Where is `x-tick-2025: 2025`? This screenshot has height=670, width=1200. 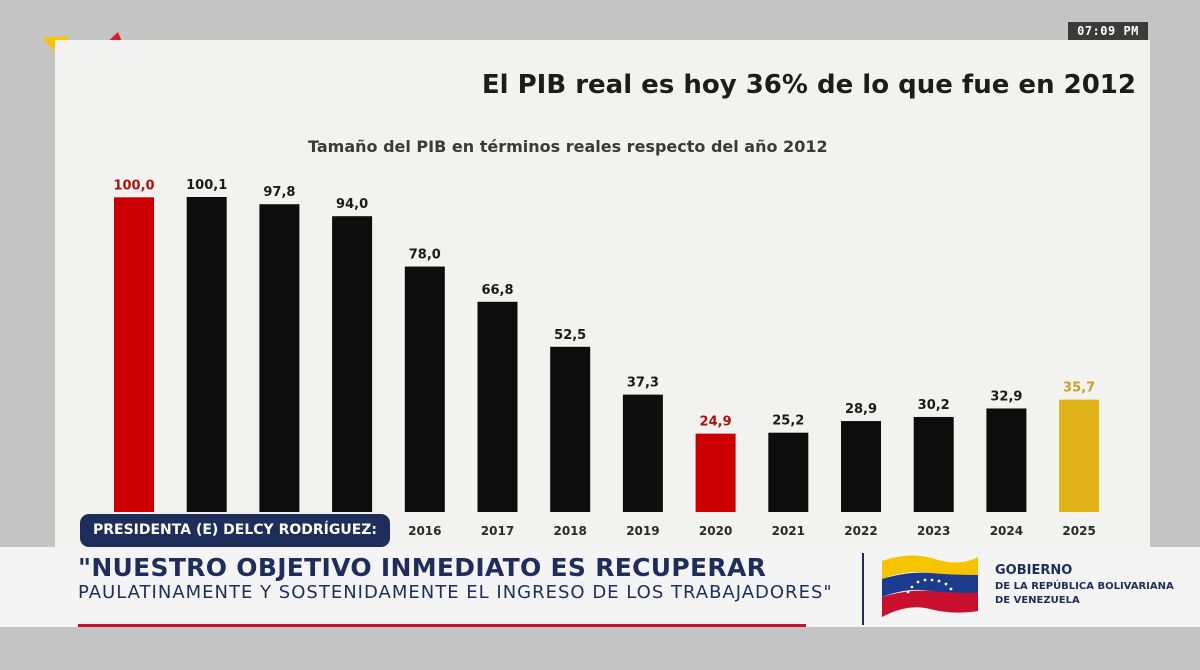
x-tick-2025: 2025 is located at coordinates (1078, 531).